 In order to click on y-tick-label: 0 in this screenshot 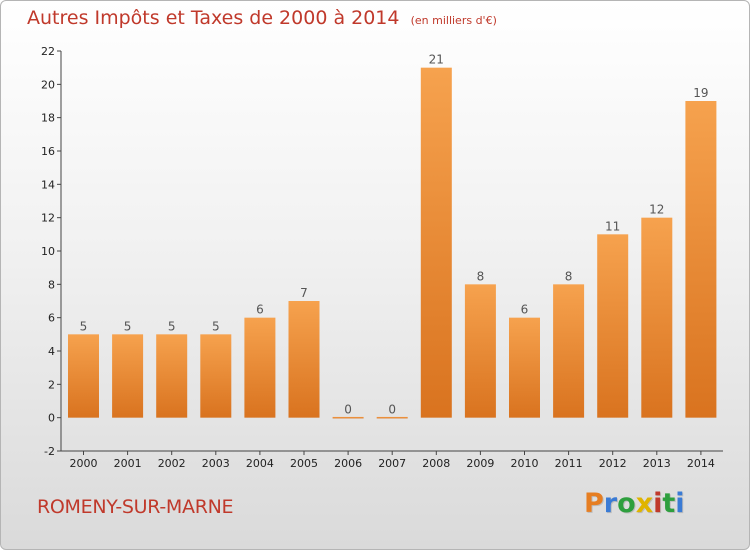, I will do `click(51, 418)`.